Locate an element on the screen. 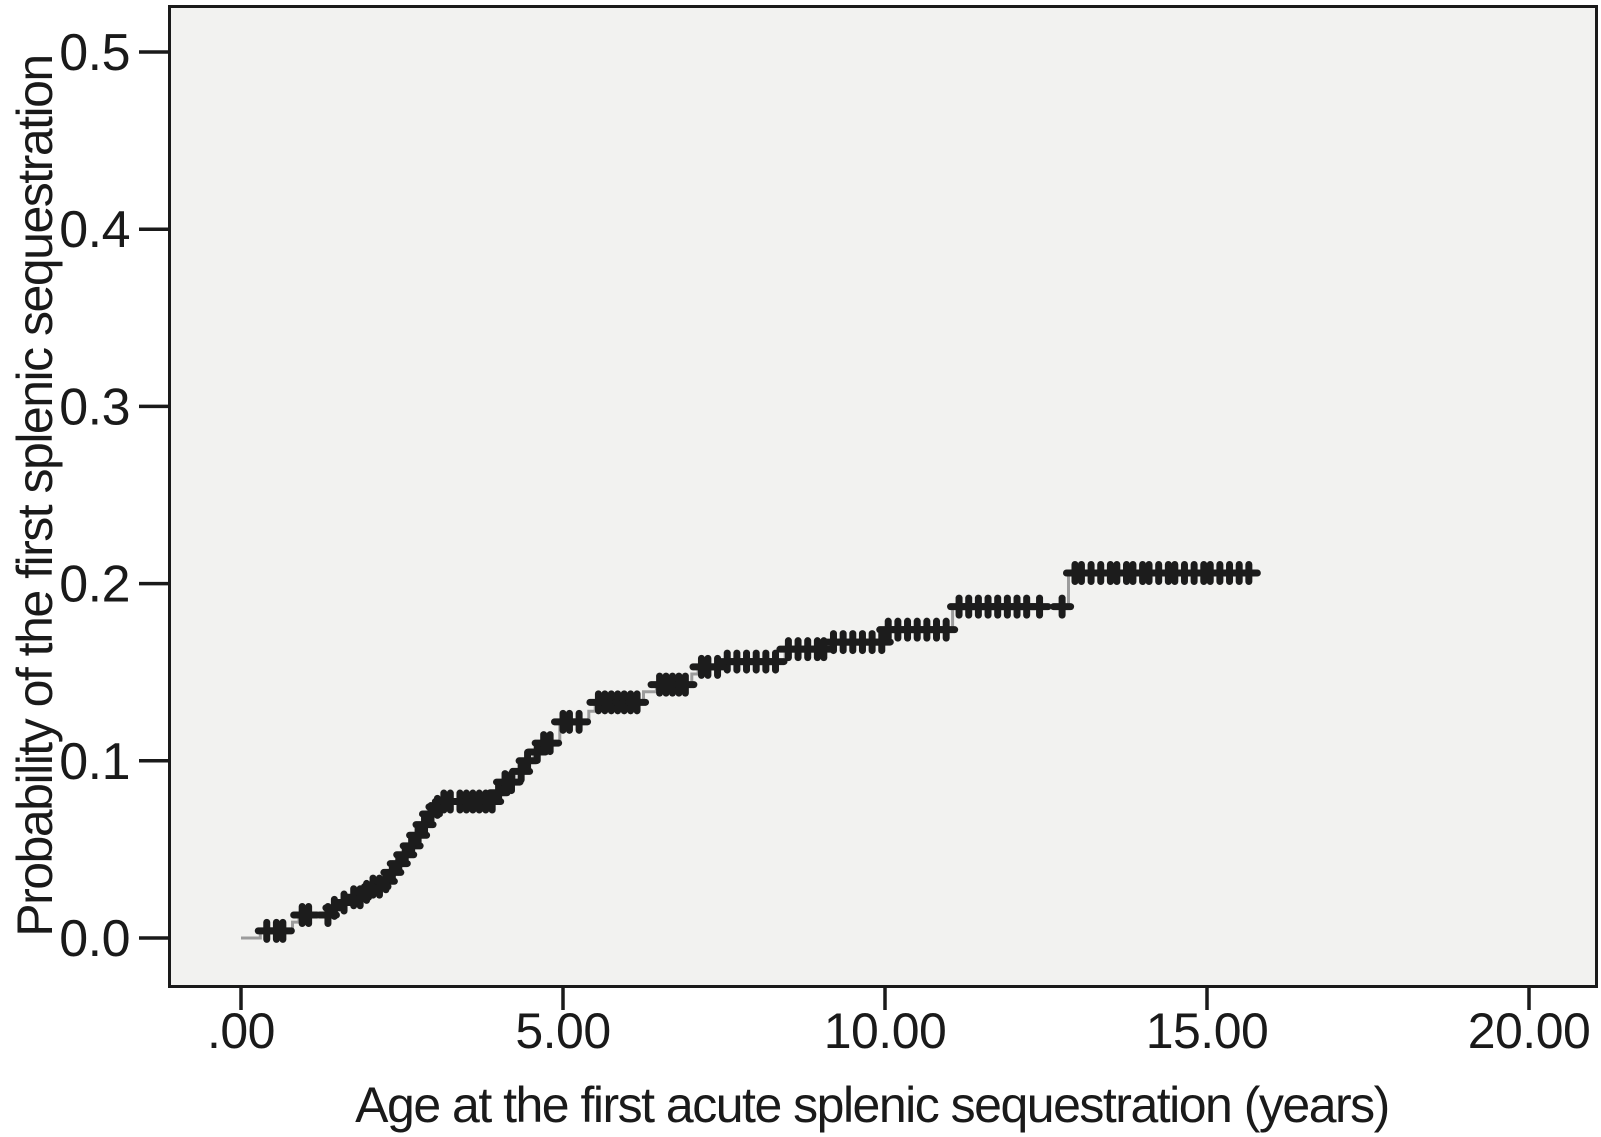 The width and height of the screenshot is (1601, 1137). x-tick-label: 20.00 is located at coordinates (1529, 1031).